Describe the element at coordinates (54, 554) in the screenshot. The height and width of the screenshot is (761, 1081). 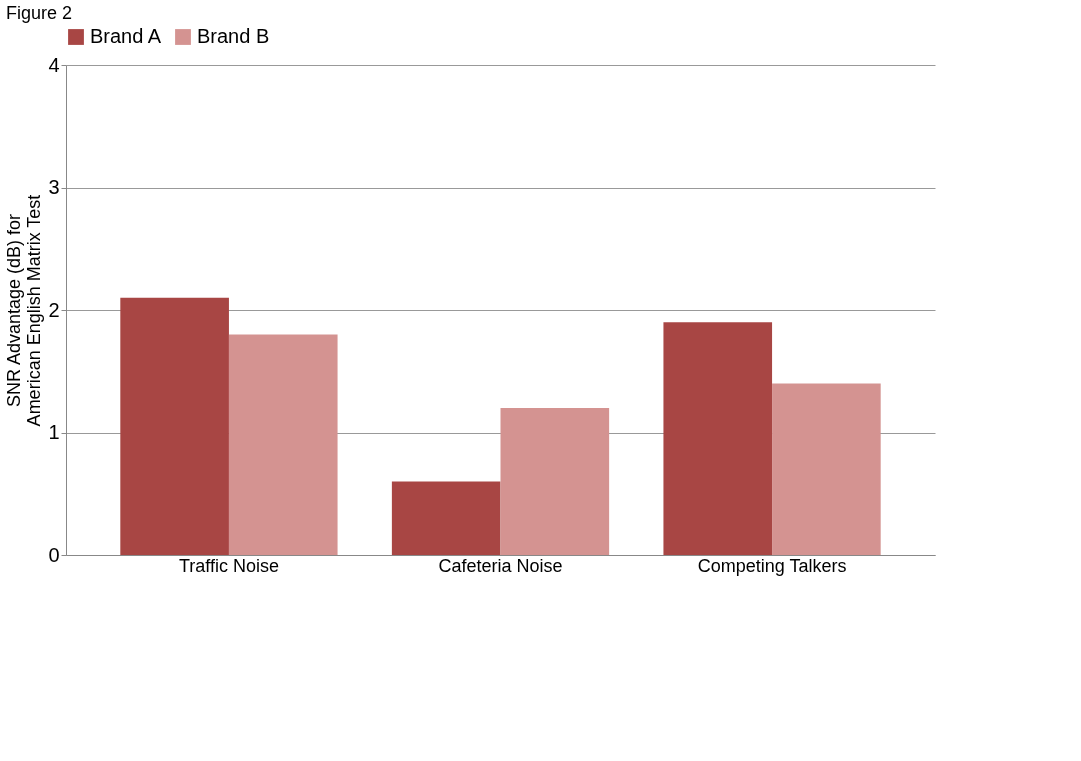
I see `y-tick-label: 0` at that location.